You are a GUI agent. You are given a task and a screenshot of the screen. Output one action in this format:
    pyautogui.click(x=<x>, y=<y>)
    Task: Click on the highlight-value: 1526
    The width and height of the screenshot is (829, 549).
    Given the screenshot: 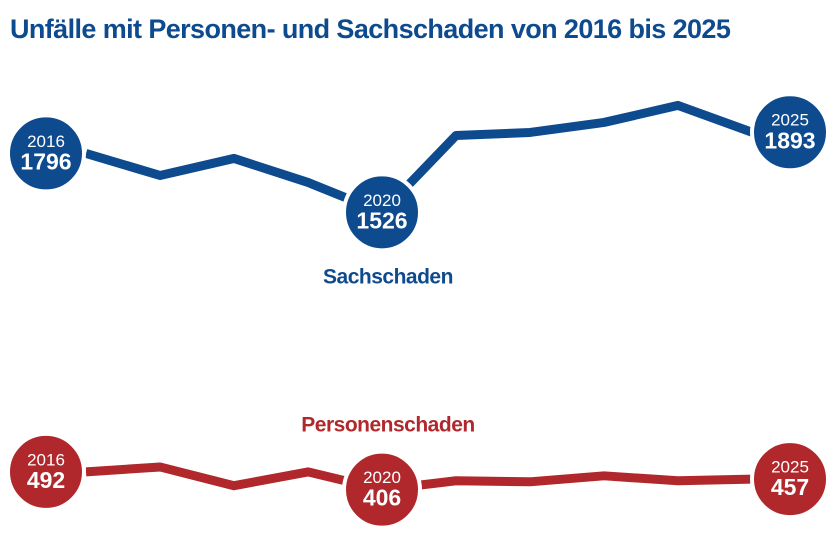 What is the action you would take?
    pyautogui.click(x=381, y=220)
    